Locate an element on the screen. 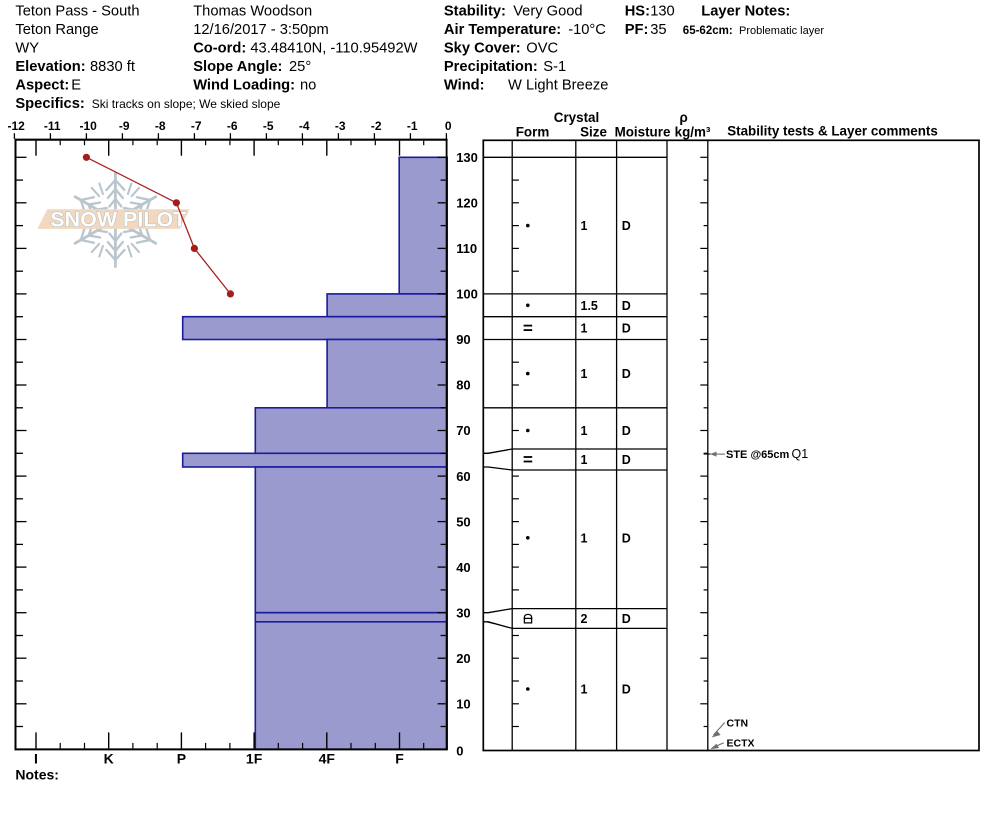  svg-text: HS:130 is located at coordinates (650, 12).